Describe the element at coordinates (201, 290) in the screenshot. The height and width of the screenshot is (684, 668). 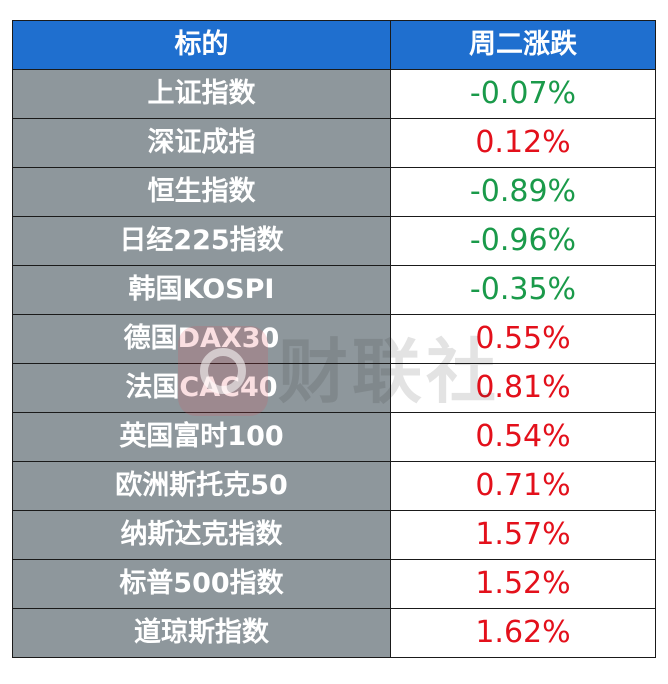
I see `index-name: 韩国KOSPI` at that location.